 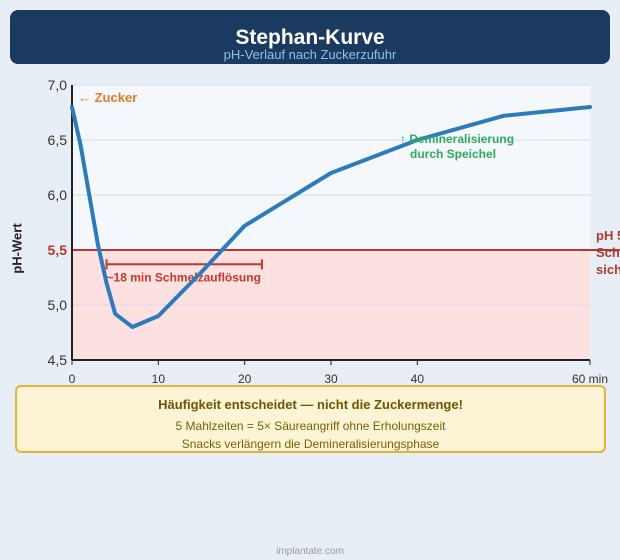 I want to click on threshold-label-line: pH 5, so click(x=608, y=235).